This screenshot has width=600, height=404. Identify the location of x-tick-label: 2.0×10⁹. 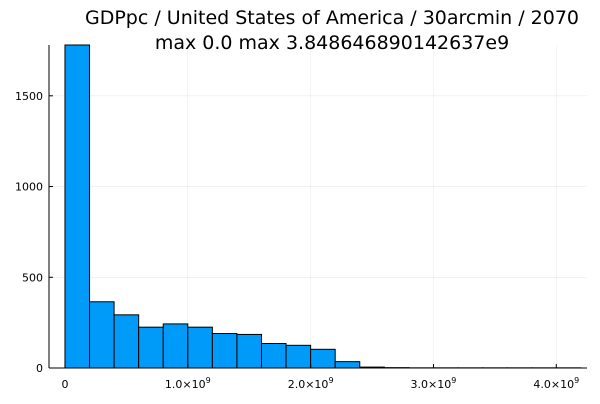
(311, 383).